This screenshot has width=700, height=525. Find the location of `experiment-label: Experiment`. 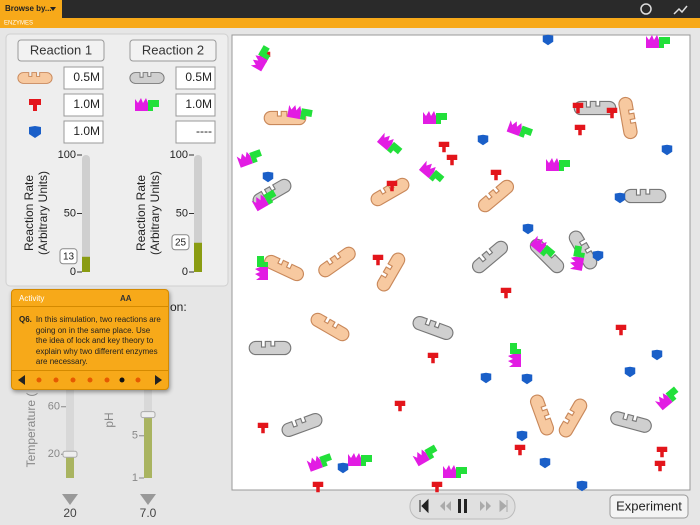

experiment-label: Experiment is located at coordinates (649, 505).